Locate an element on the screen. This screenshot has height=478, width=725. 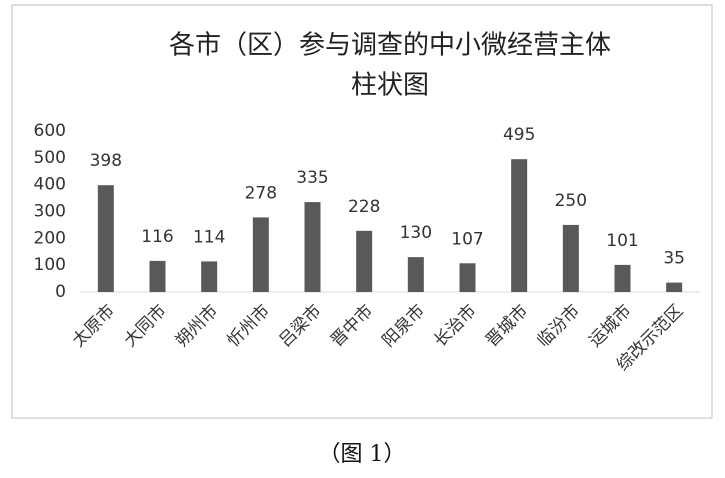
x-tick-label: 运城市 is located at coordinates (610, 326).